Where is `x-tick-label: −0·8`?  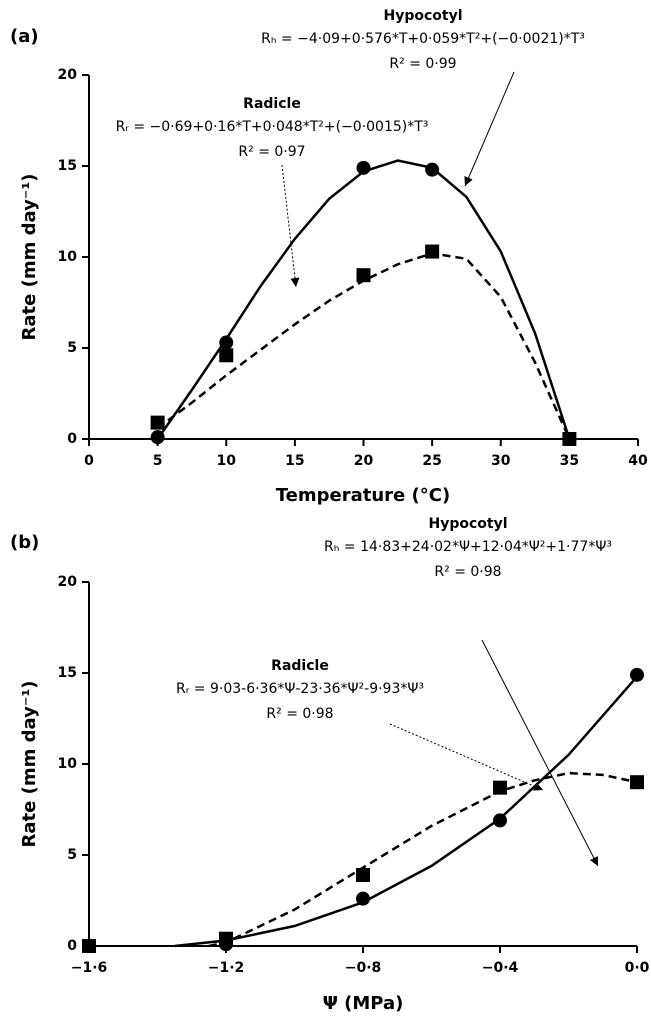 x-tick-label: −0·8 is located at coordinates (363, 968).